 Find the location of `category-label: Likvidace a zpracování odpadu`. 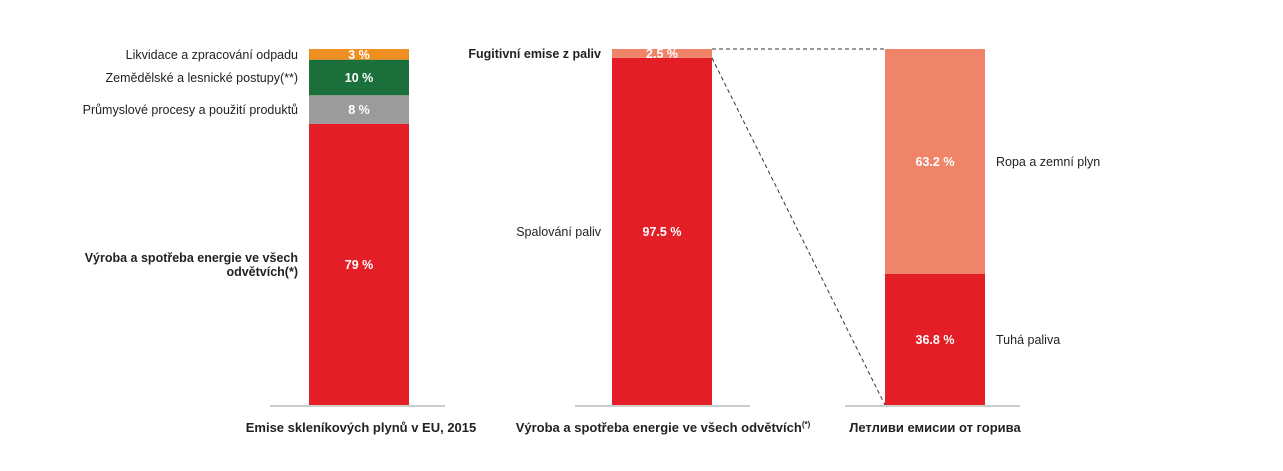

category-label: Likvidace a zpracování odpadu is located at coordinates (212, 55).